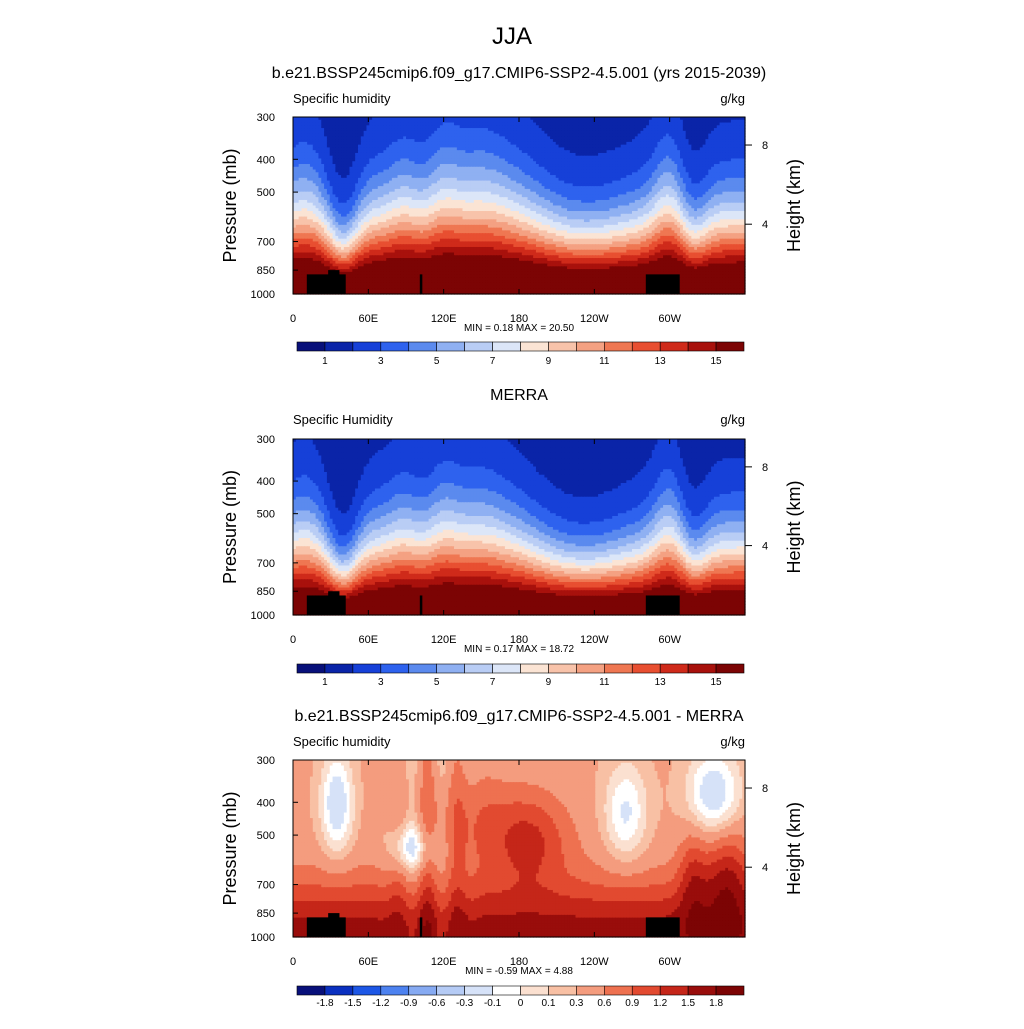 This screenshot has width=1024, height=1029. I want to click on colorbar-label: 0.6, so click(604, 1003).